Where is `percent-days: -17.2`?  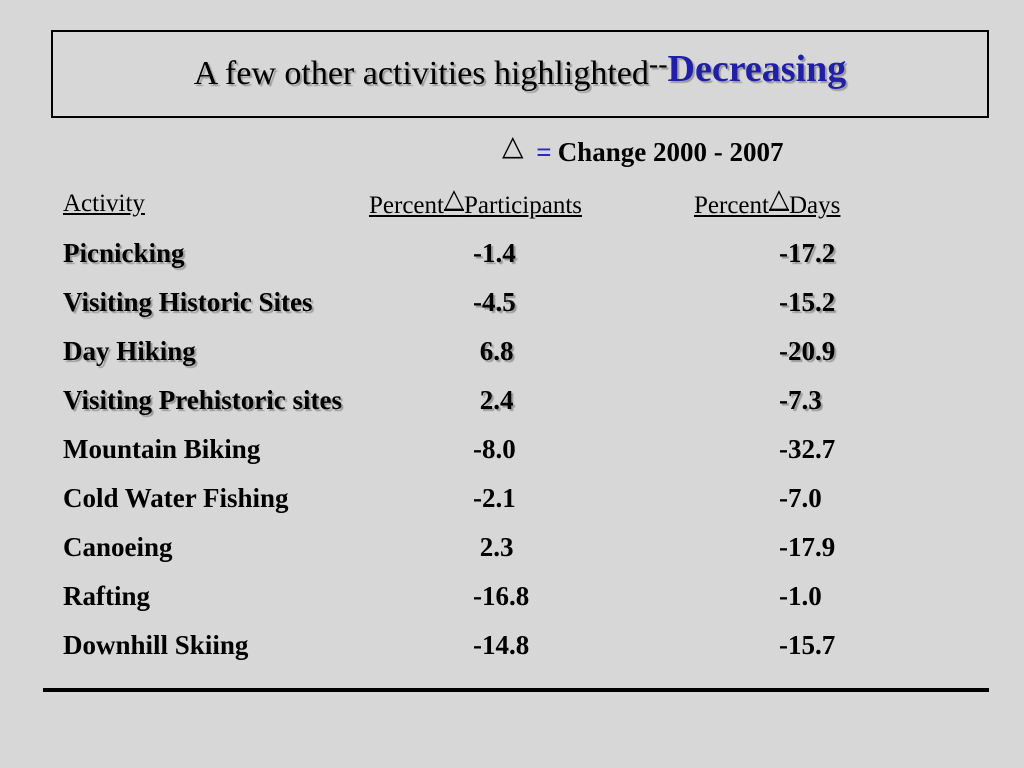 percent-days: -17.2 is located at coordinates (807, 253).